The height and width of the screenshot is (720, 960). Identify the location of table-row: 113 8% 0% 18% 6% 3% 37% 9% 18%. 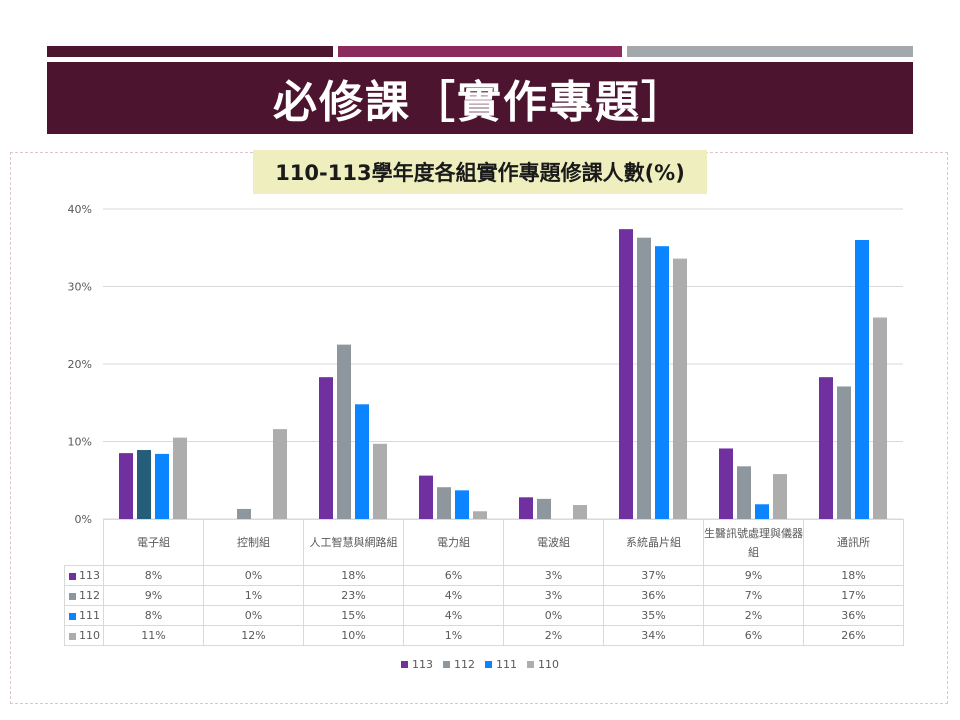
(484, 575).